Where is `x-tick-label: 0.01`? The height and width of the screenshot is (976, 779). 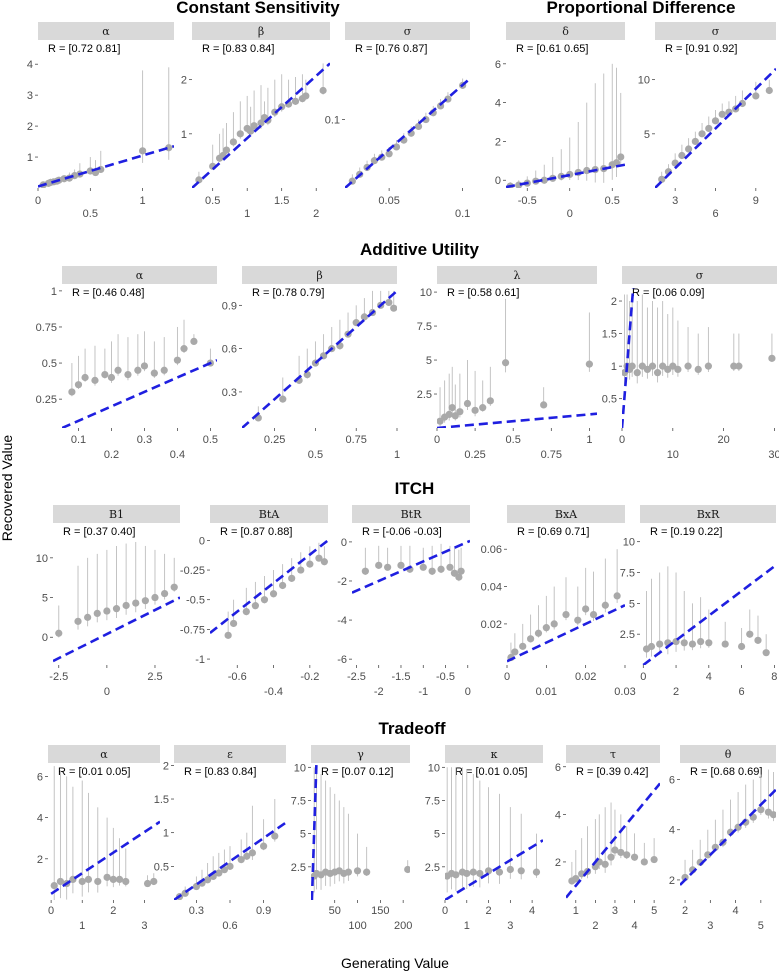 x-tick-label: 0.01 is located at coordinates (546, 692).